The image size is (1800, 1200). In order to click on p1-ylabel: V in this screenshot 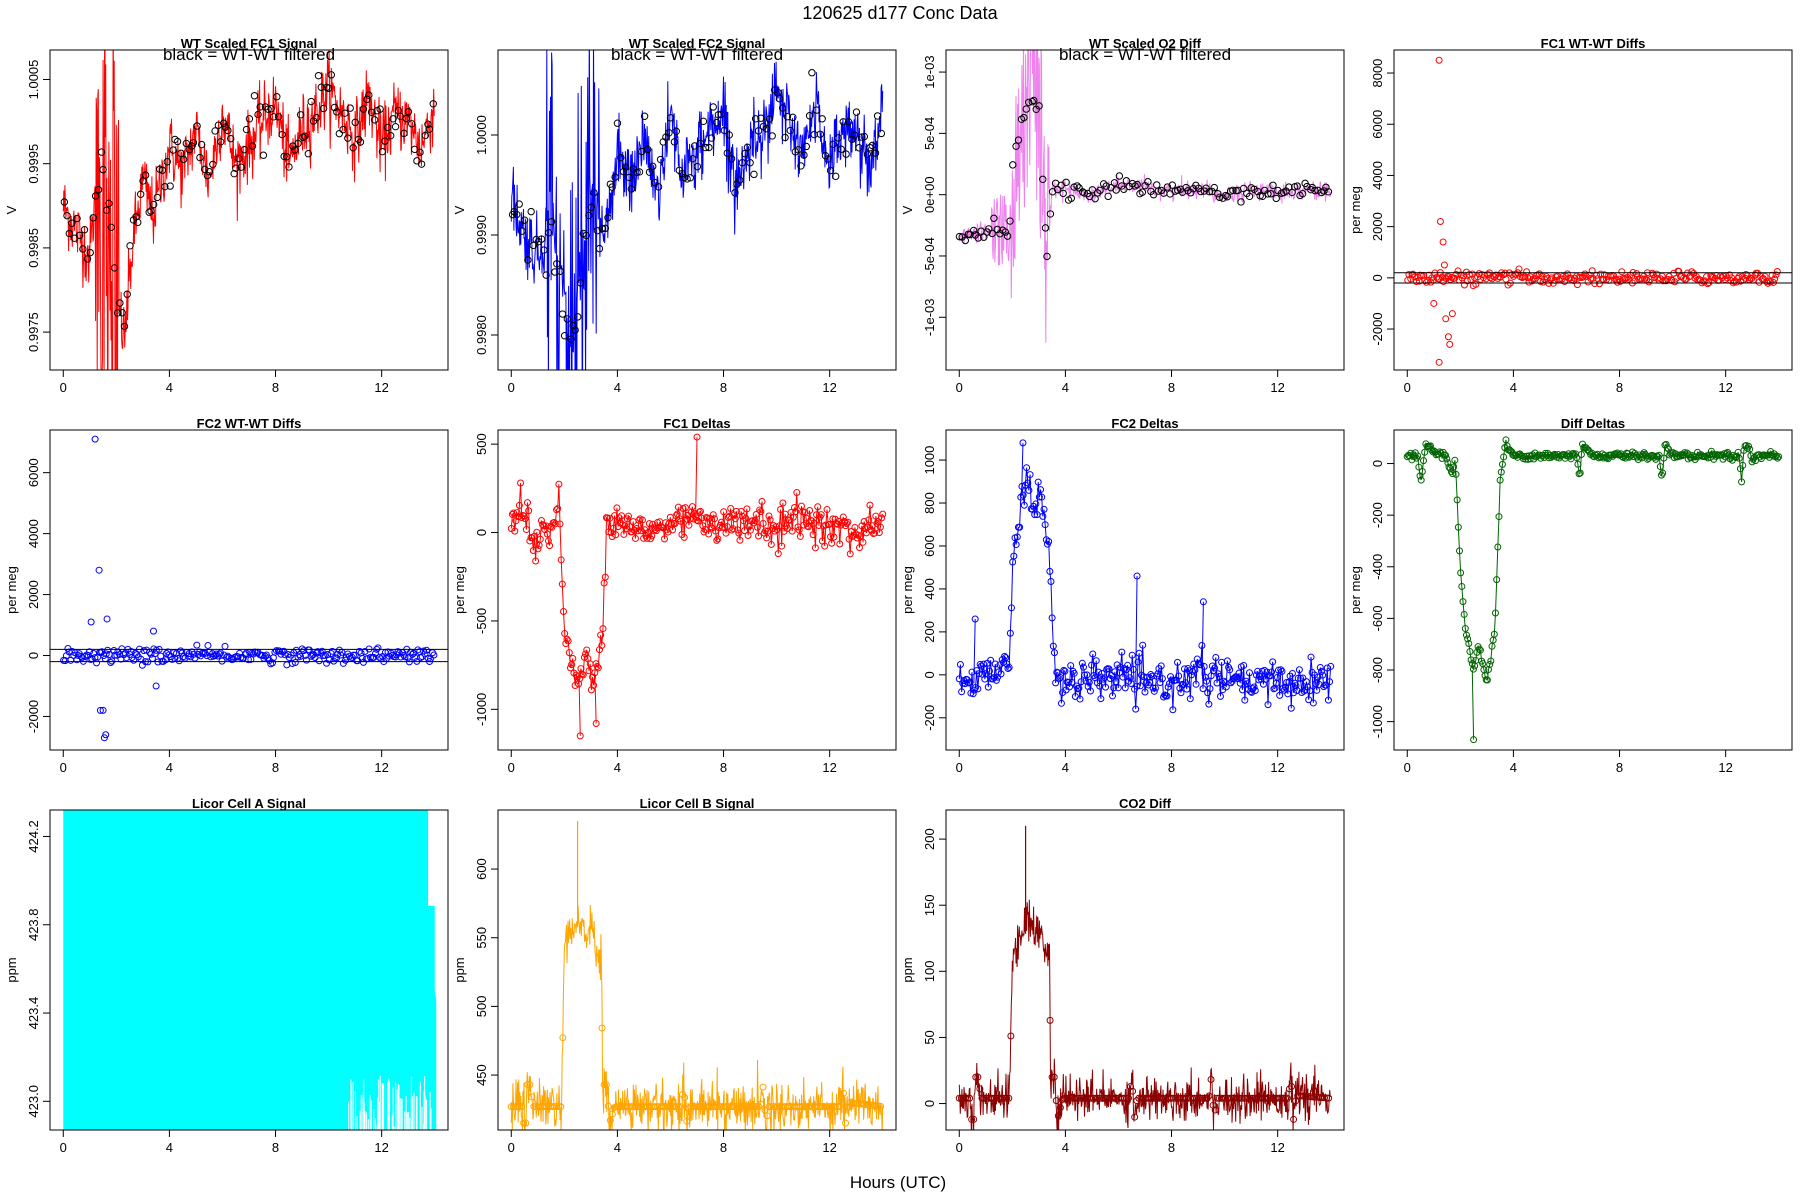, I will do `click(11, 209)`.